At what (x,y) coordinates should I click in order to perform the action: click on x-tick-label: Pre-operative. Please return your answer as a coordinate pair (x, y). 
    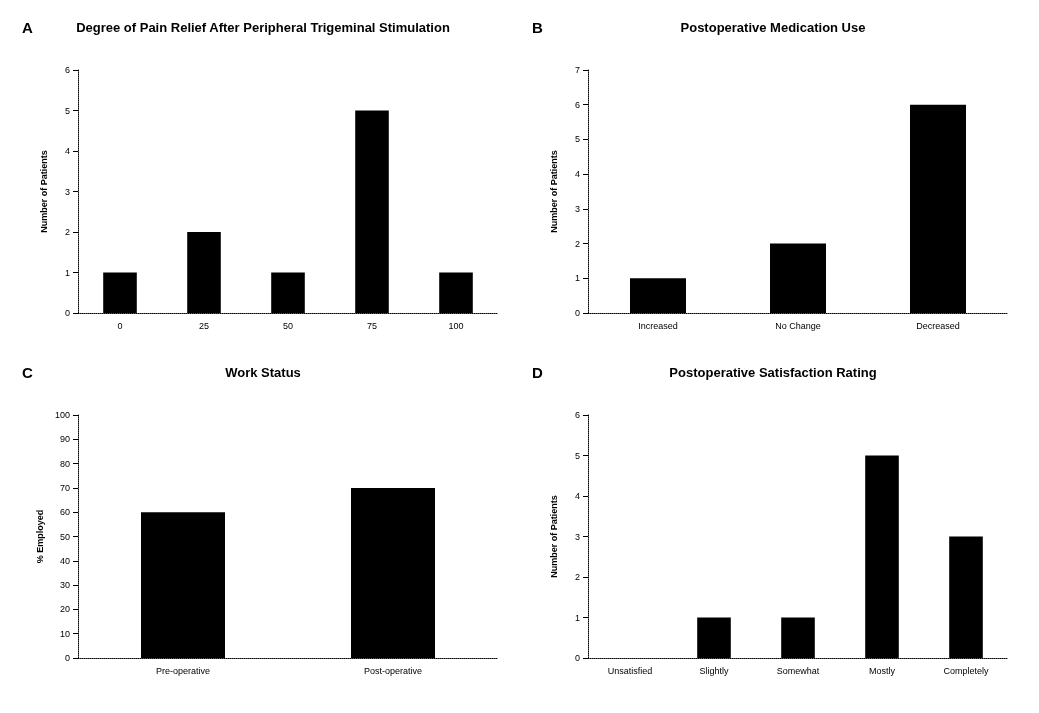
    Looking at the image, I should click on (183, 670).